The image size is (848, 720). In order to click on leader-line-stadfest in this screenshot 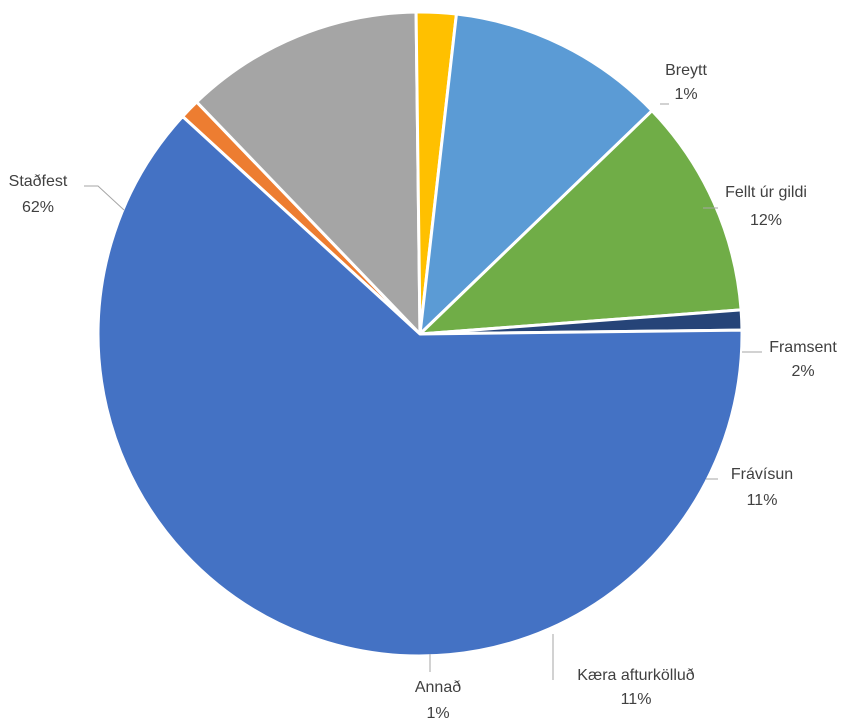, I will do `click(104, 198)`.